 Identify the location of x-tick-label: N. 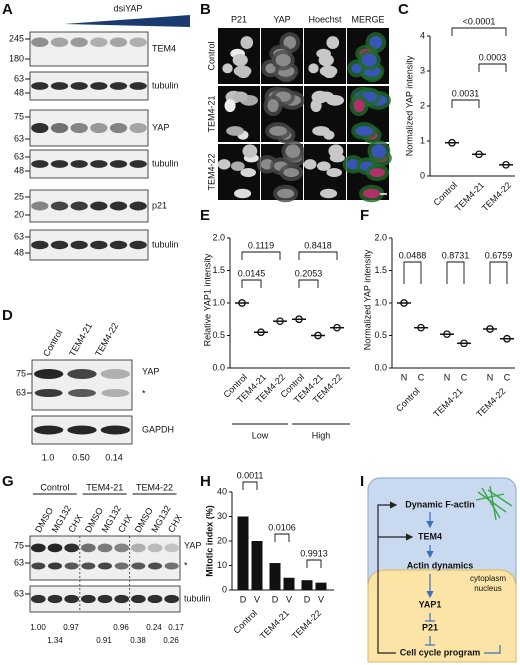
(490, 377).